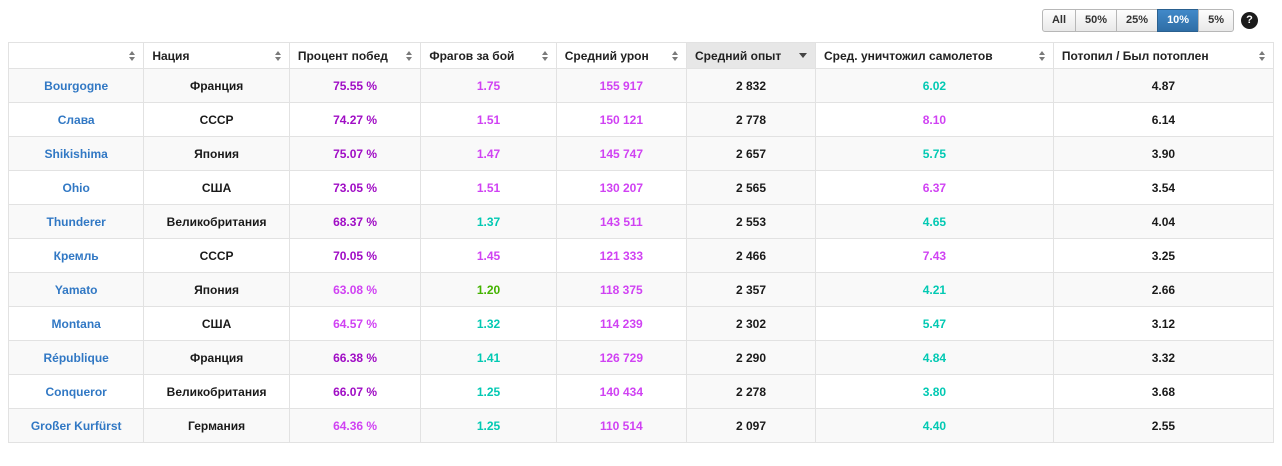  I want to click on frags-cell: 1.51, so click(488, 119).